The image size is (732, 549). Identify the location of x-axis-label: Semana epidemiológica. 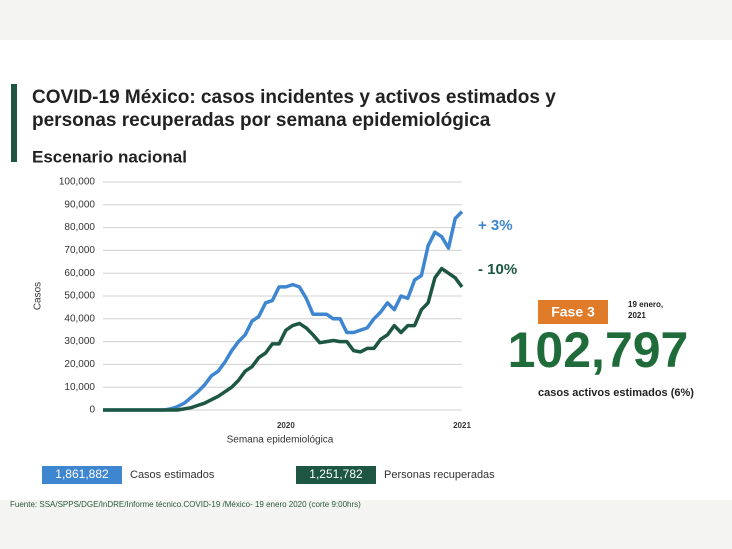
(280, 440).